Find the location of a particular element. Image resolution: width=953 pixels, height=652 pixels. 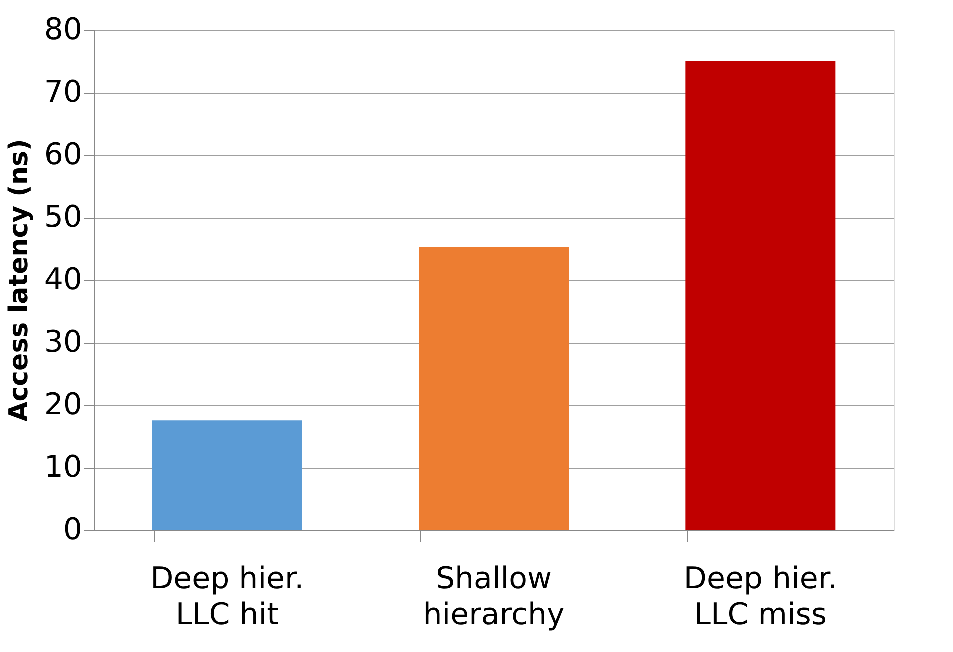

x-tick-label: Deep hier. LLC hit is located at coordinates (227, 597).